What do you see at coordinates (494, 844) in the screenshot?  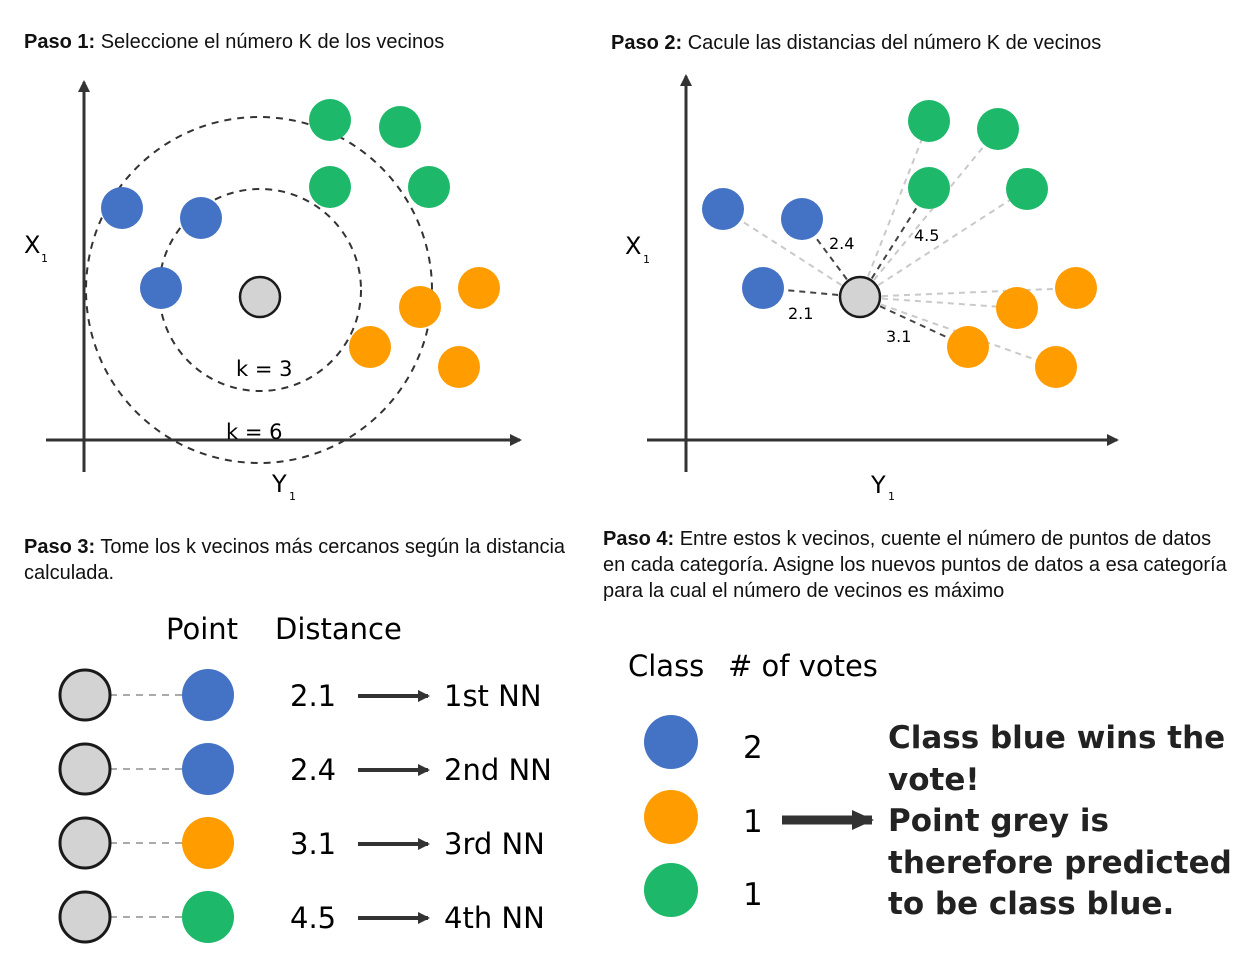 I see `rank-label: 3rd NN` at bounding box center [494, 844].